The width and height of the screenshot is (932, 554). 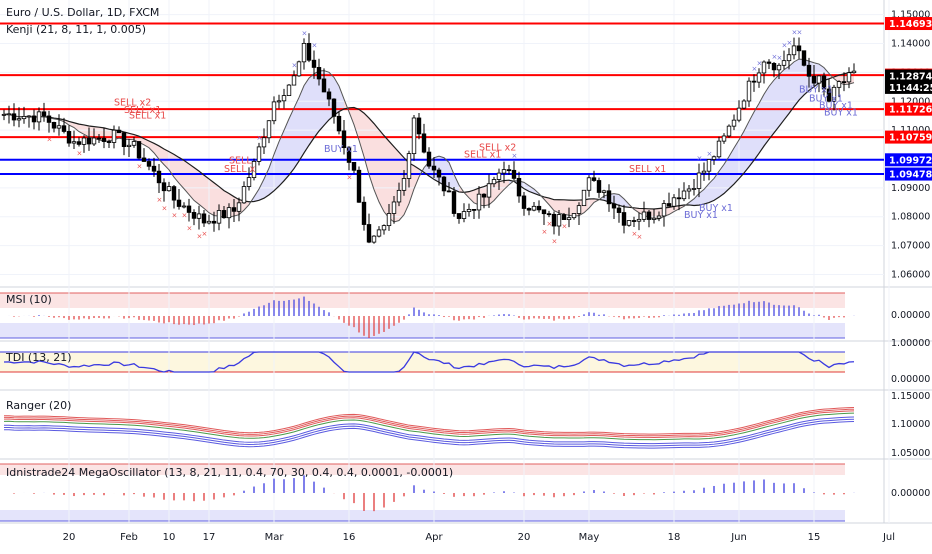 I want to click on price-level-label: 11:44:25, so click(x=910, y=88).